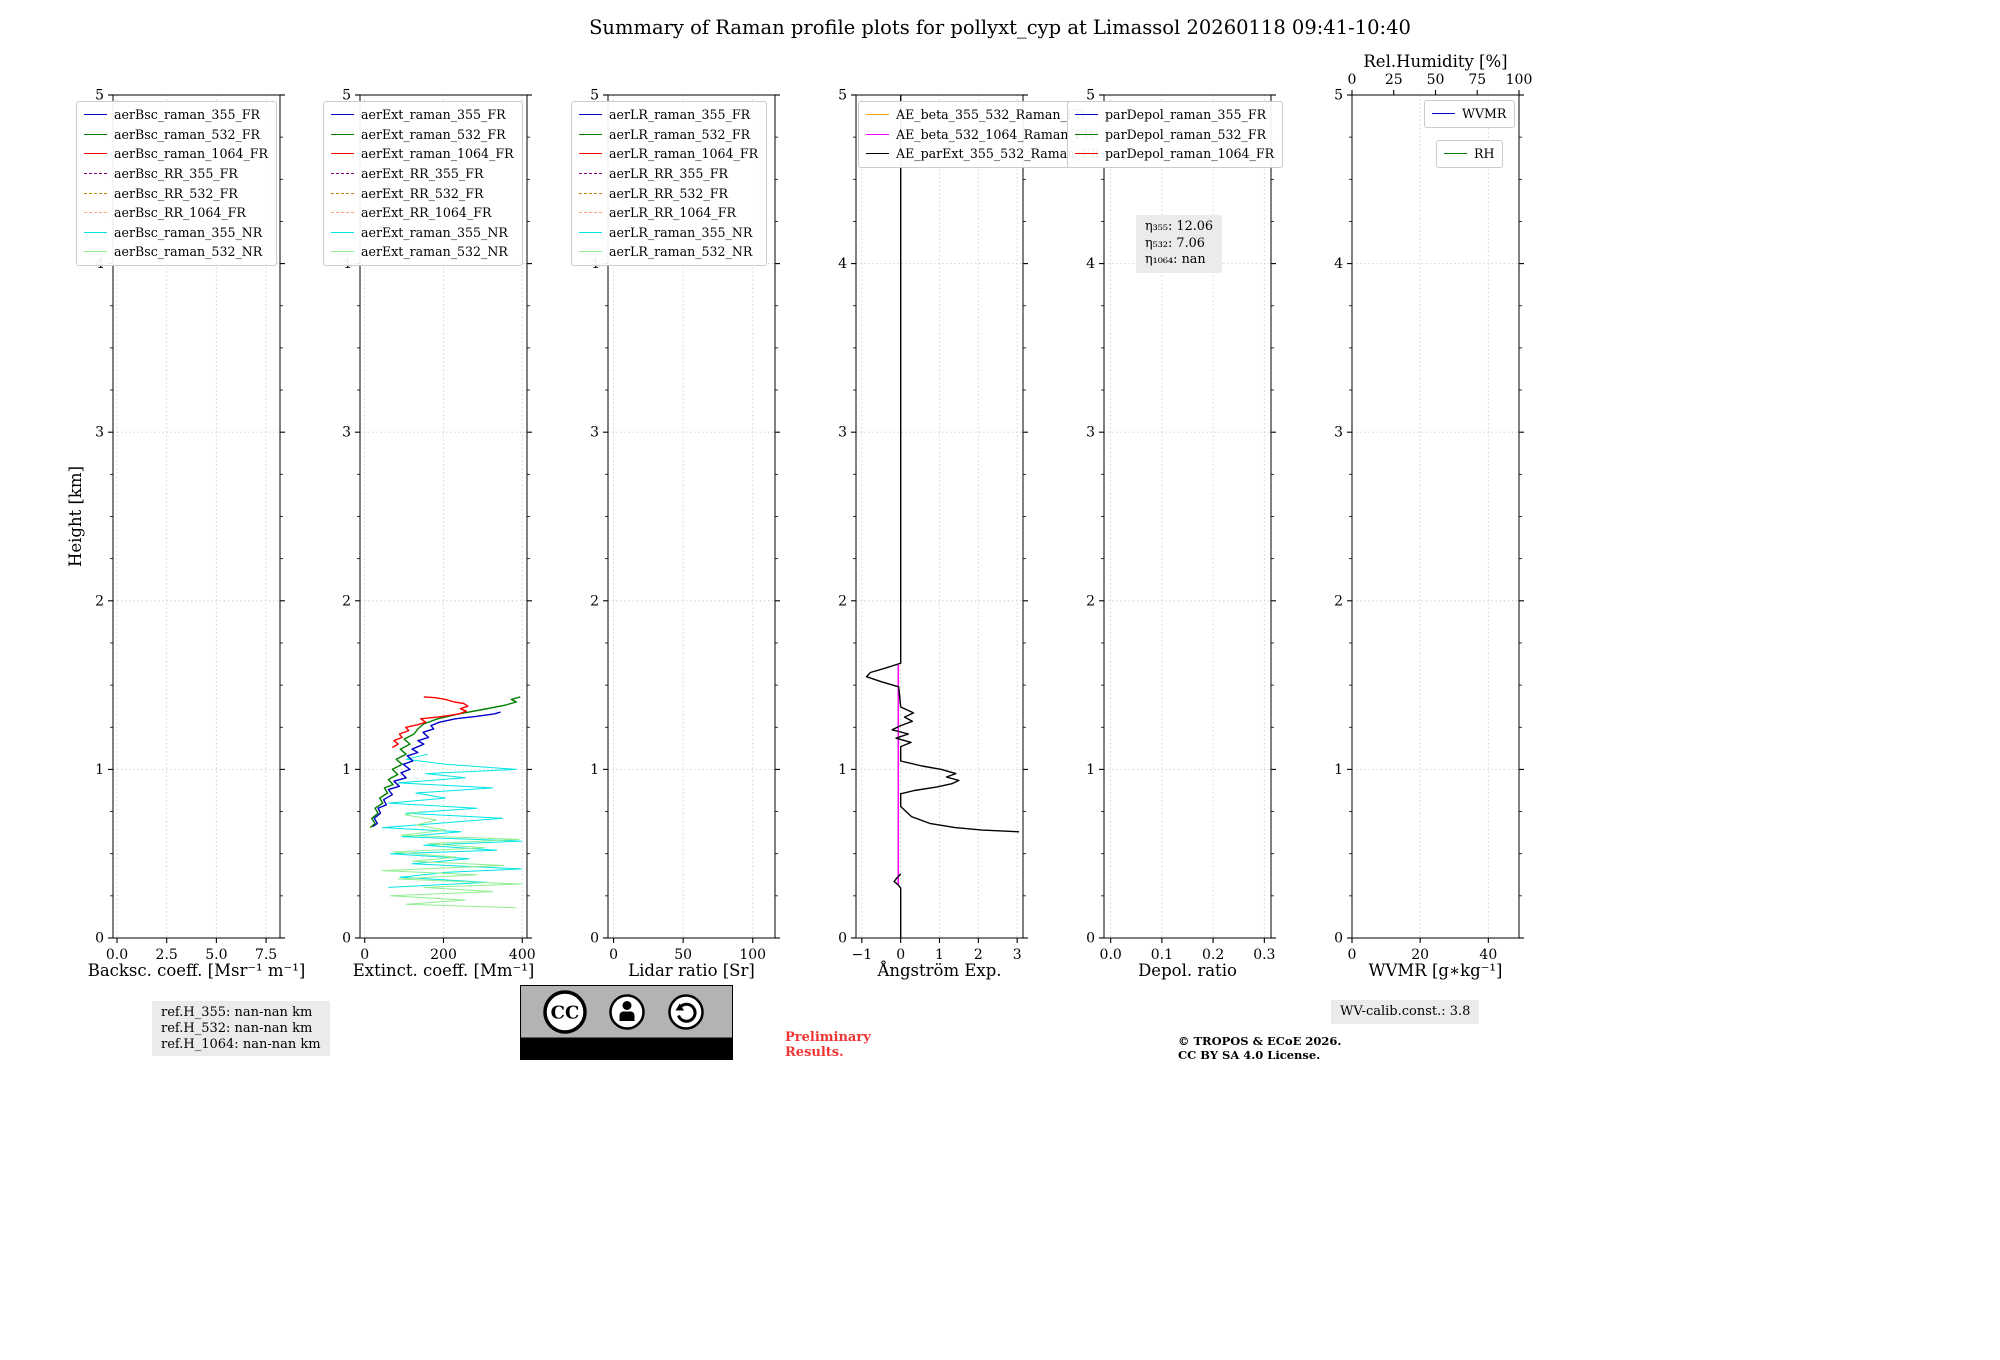 This screenshot has height=1360, width=2000. What do you see at coordinates (627, 1016) in the screenshot?
I see `person-body` at bounding box center [627, 1016].